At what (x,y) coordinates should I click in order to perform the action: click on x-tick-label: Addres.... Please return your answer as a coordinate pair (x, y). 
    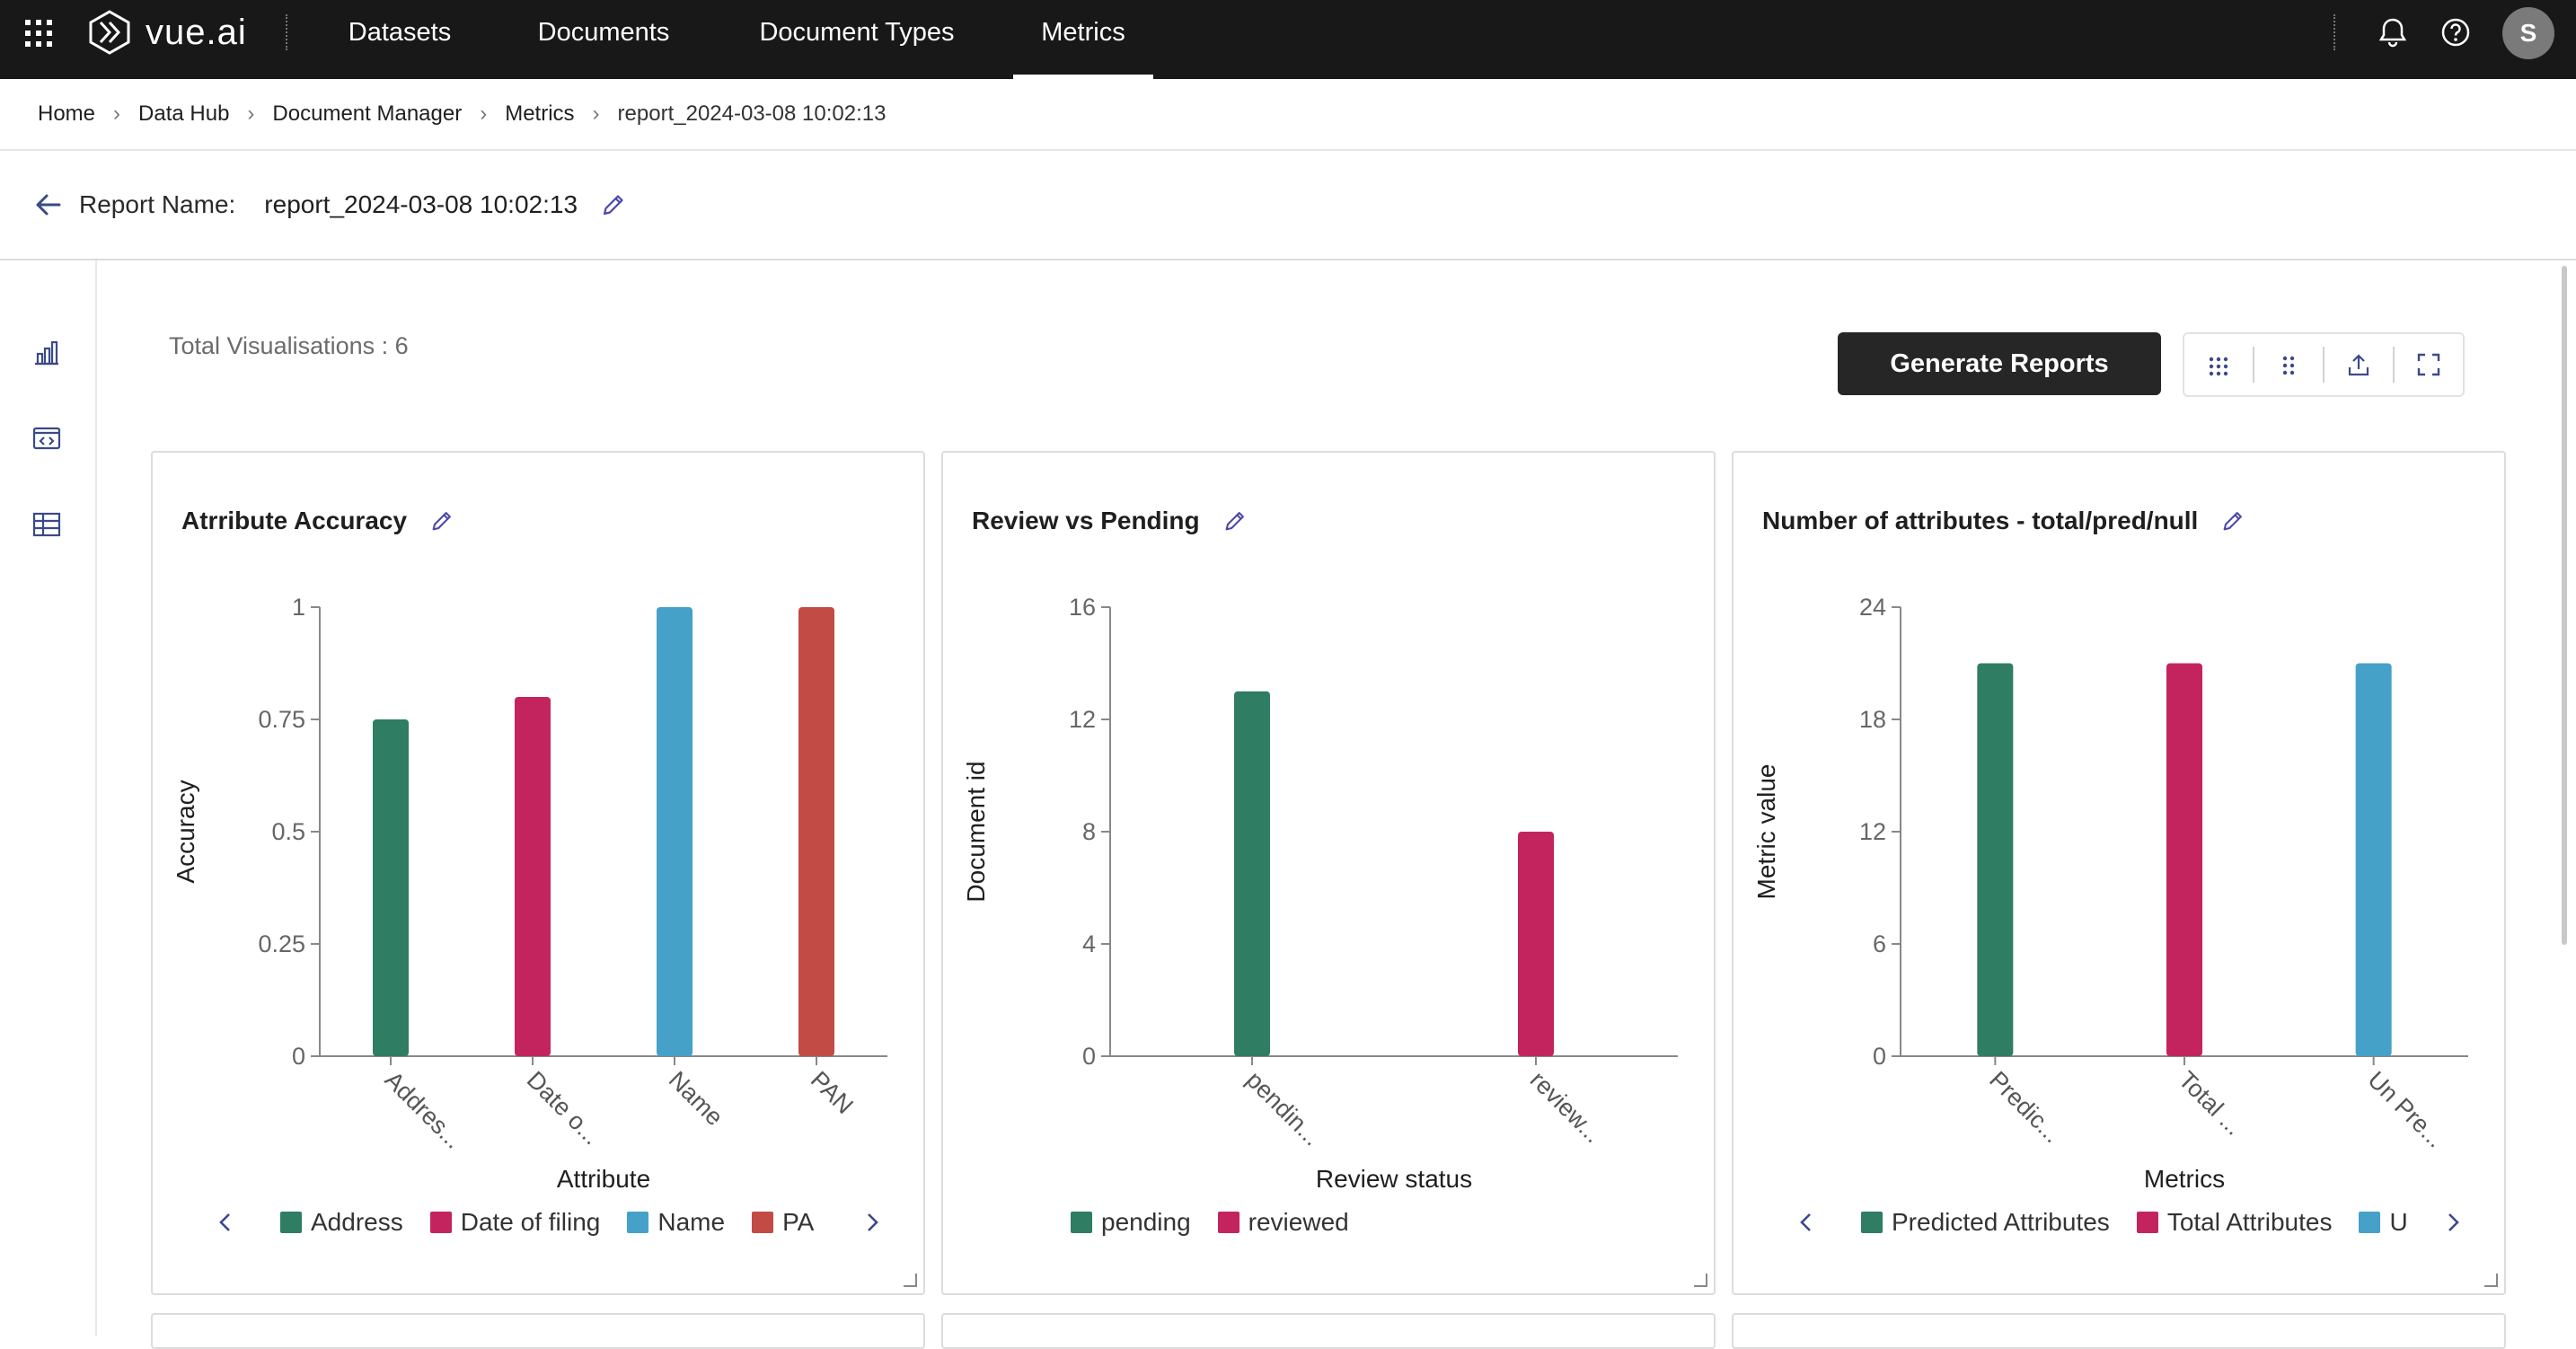
    Looking at the image, I should click on (424, 1110).